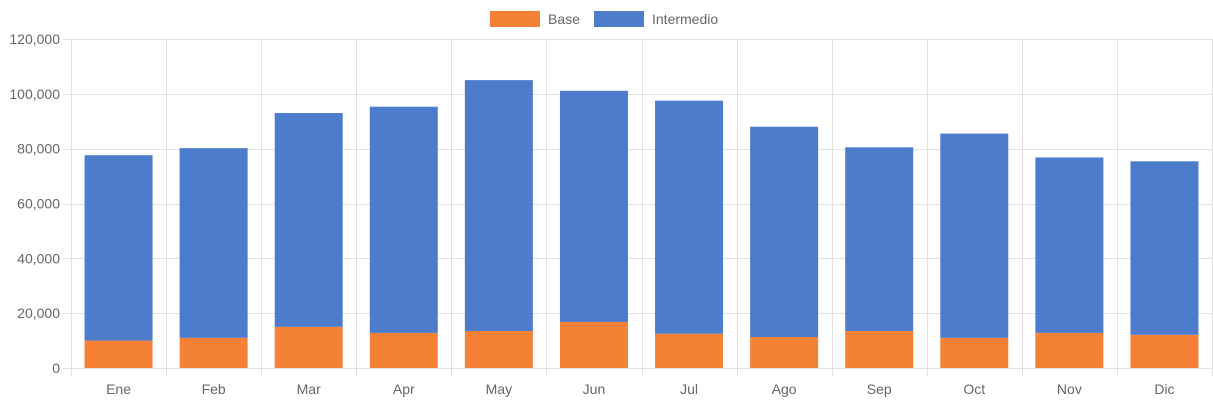  I want to click on y-axis: 0 20,000 40,000 60,000 80,000 100,000 120,000, so click(34, 203).